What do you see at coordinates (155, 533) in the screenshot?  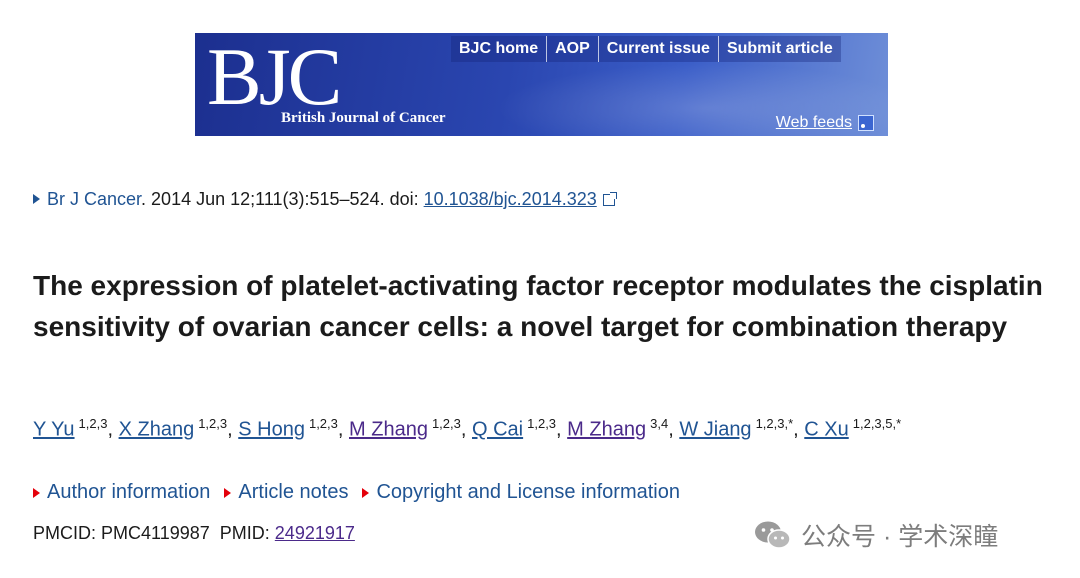 I see `pmcid-value: PMC4119987` at bounding box center [155, 533].